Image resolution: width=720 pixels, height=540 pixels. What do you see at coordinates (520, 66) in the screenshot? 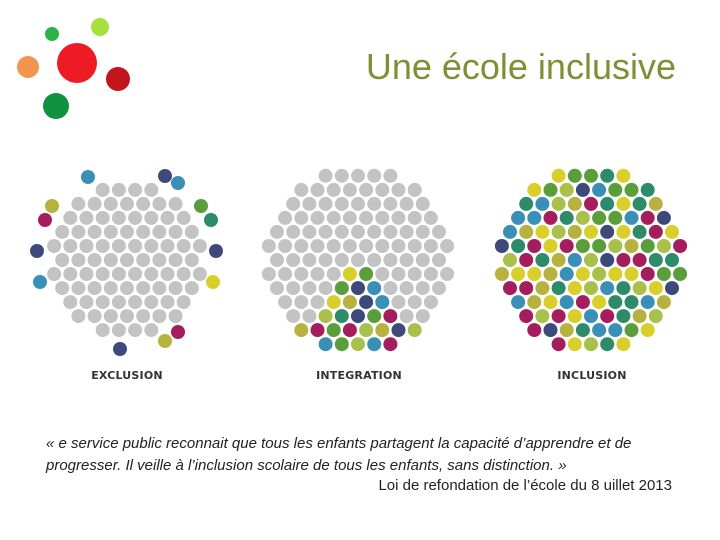
I see `page-title: Une école inclusive` at bounding box center [520, 66].